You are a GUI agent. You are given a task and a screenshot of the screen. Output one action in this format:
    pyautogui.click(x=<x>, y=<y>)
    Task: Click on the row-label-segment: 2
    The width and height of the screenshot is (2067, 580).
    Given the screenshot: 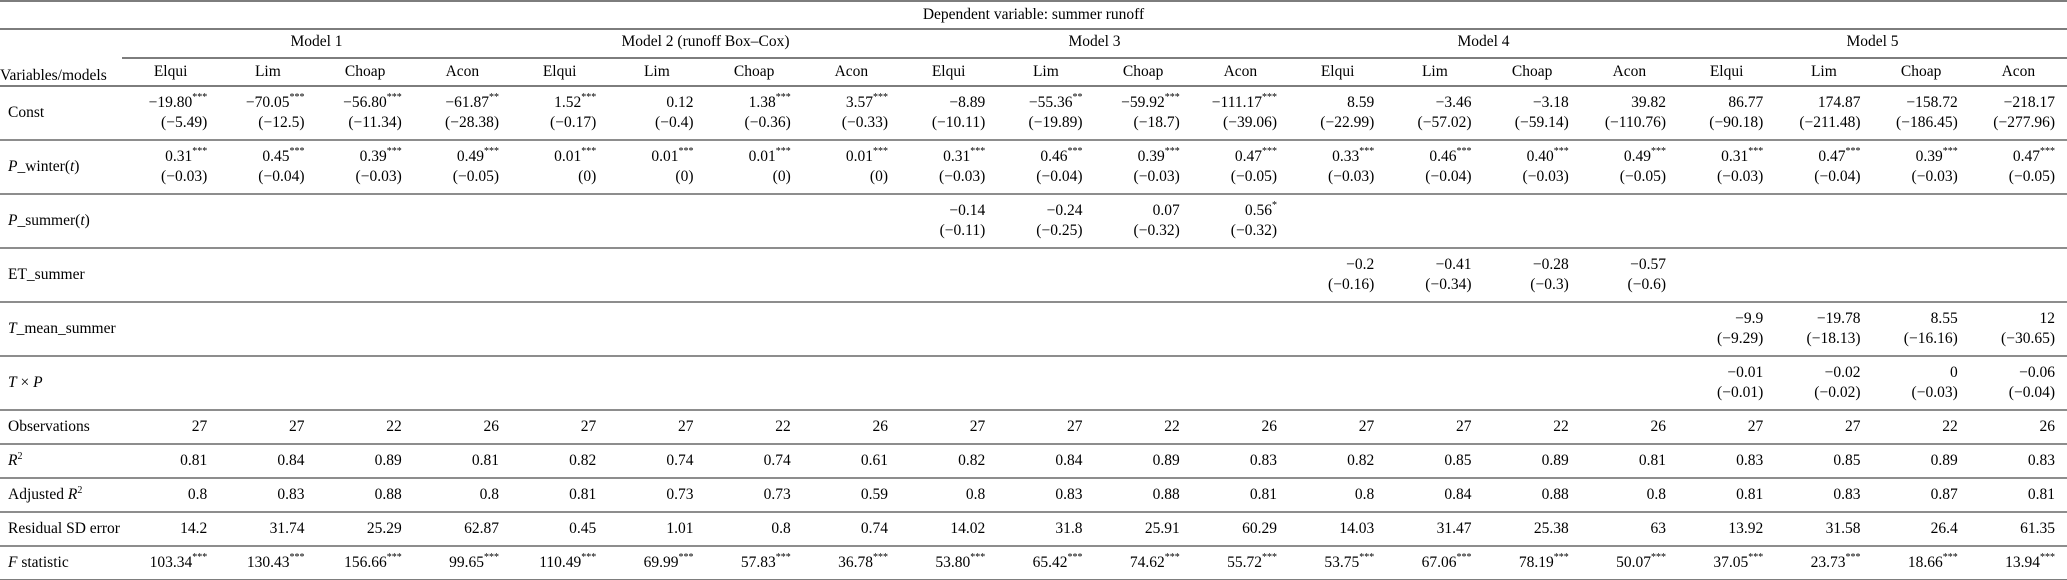 What is the action you would take?
    pyautogui.click(x=80, y=490)
    